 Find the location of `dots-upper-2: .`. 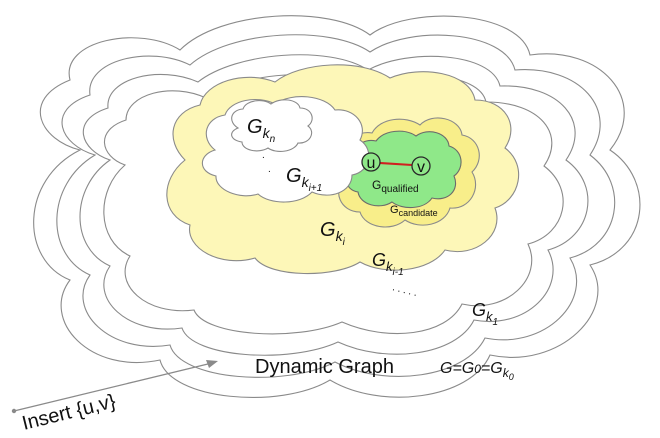

dots-upper-2: . is located at coordinates (269, 169).